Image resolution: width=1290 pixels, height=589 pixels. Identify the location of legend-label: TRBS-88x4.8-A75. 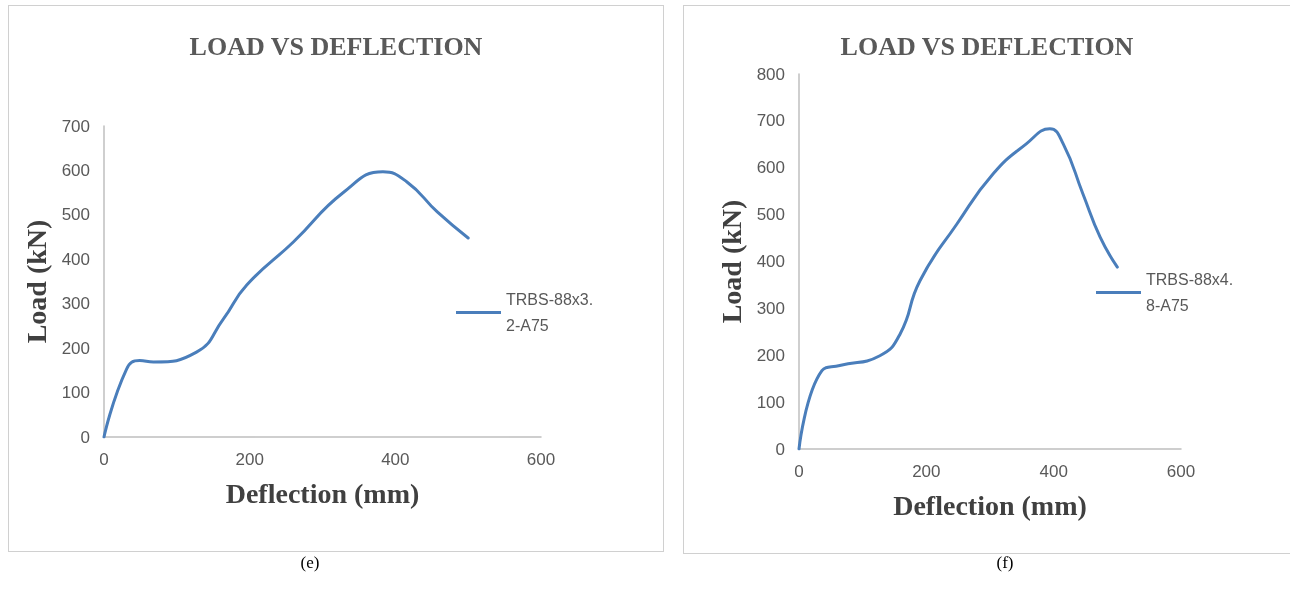
(1190, 292).